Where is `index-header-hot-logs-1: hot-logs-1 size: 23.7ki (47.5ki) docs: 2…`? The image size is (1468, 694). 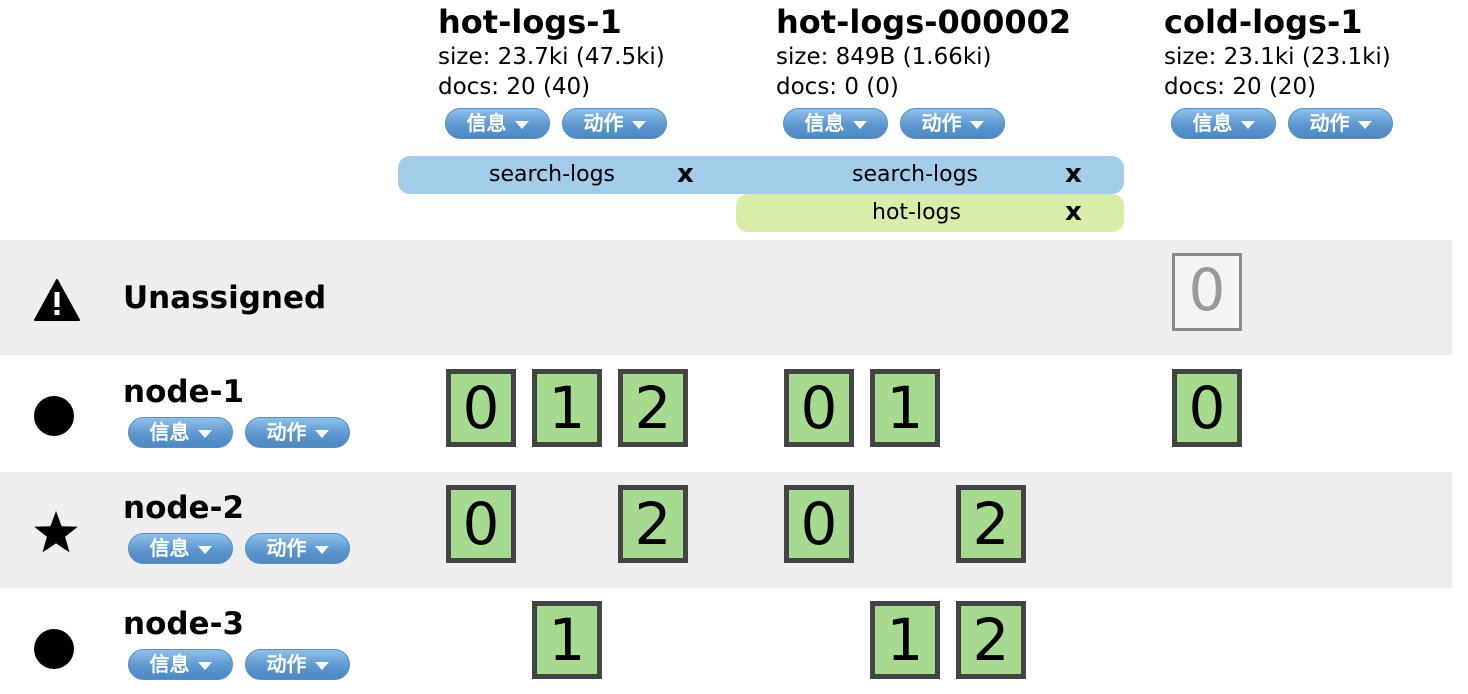 index-header-hot-logs-1: hot-logs-1 size: 23.7ki (47.5ki) docs: 2… is located at coordinates (551, 52).